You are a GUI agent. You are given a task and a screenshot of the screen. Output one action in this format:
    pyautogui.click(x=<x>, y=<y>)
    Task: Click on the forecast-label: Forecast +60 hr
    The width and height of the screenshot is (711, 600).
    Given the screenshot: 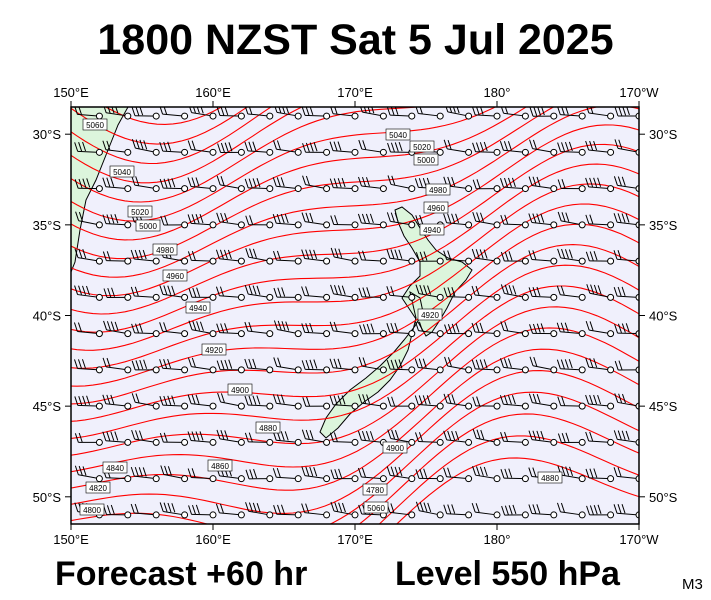 What is the action you would take?
    pyautogui.click(x=181, y=574)
    